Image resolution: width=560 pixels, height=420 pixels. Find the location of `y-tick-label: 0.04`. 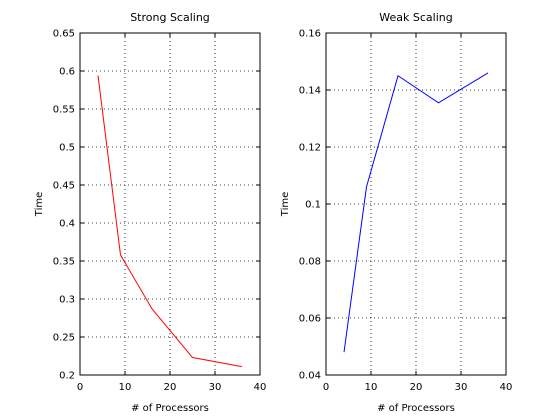

y-tick-label: 0.04 is located at coordinates (310, 376).